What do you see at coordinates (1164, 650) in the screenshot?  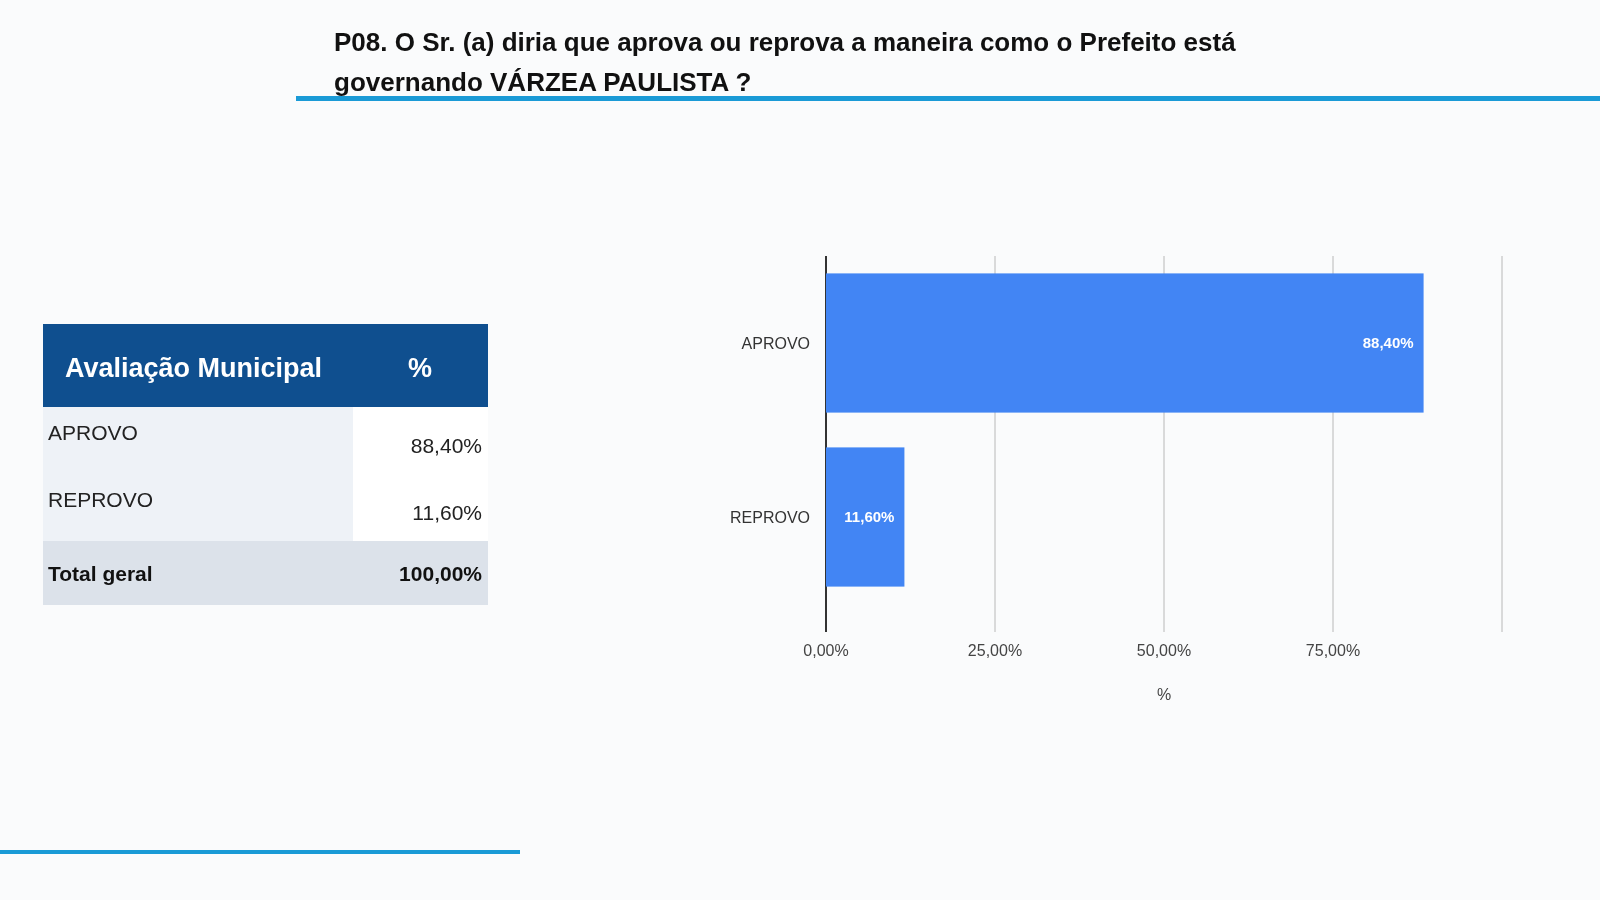 I see `x-tick-label: 50,00%` at bounding box center [1164, 650].